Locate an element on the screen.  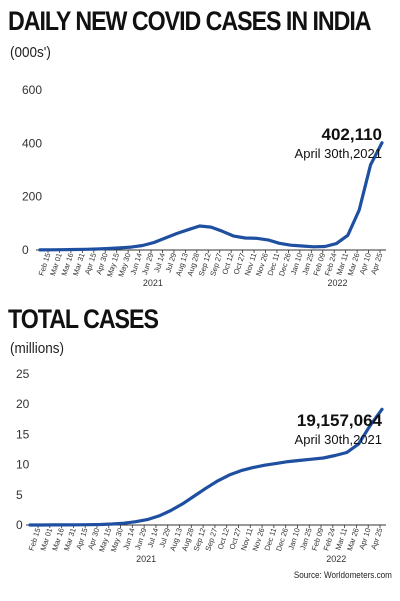
chart-2-ytick-label: 5 is located at coordinates (19, 495).